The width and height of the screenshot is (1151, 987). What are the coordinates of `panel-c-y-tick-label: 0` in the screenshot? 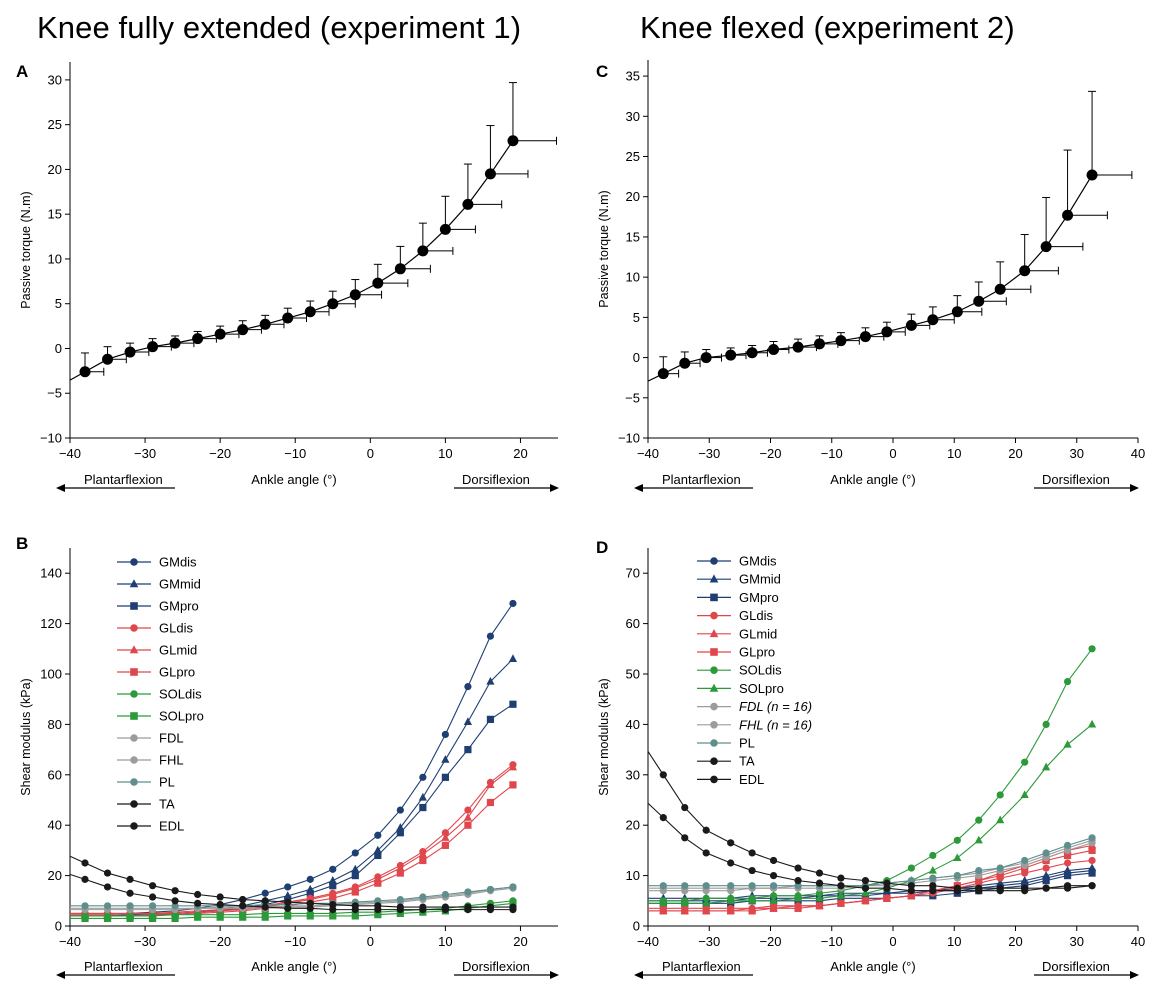 It's located at (636, 357).